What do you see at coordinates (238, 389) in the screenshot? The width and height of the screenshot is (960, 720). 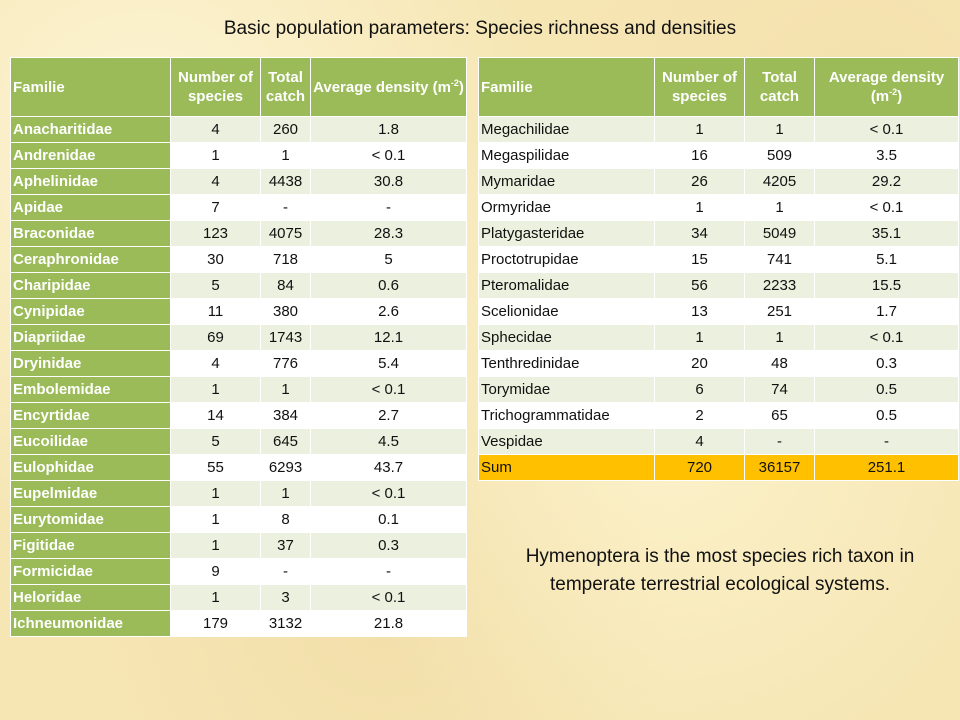 I see `table-row: Embolemidae 1 1 < 0.1` at bounding box center [238, 389].